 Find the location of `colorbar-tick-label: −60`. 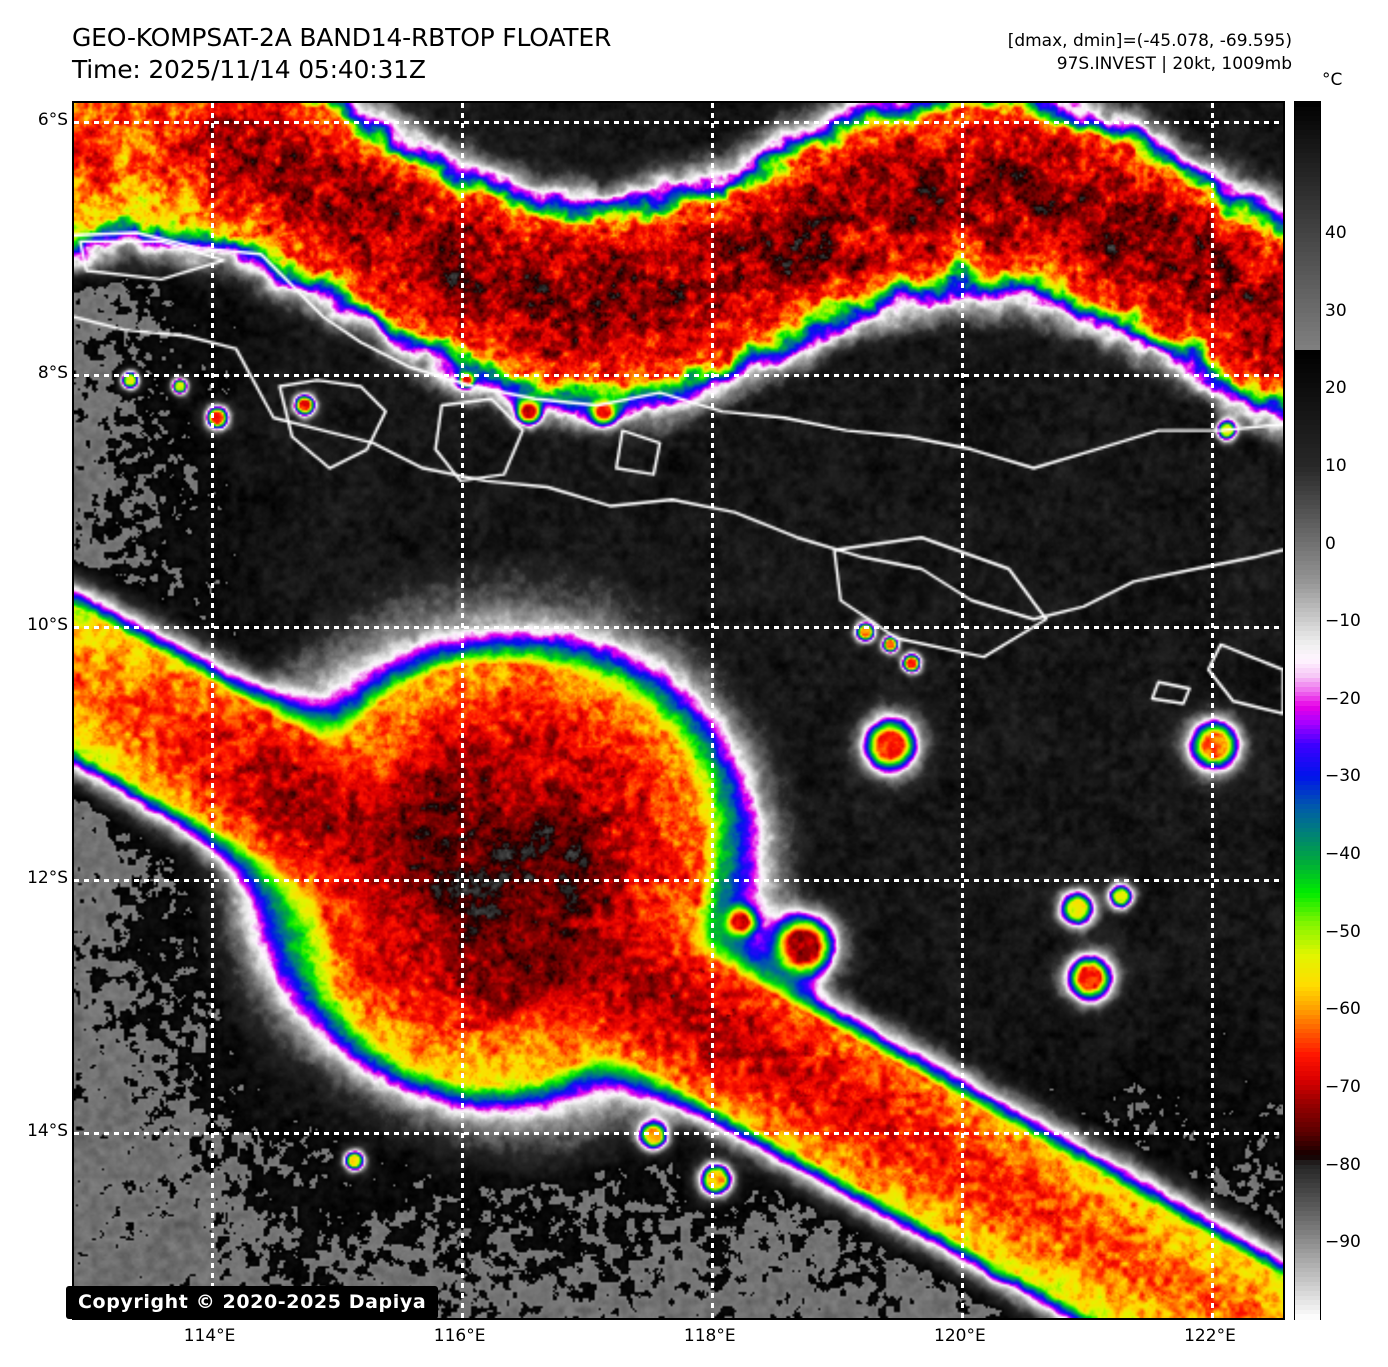

colorbar-tick-label: −60 is located at coordinates (1343, 1009).